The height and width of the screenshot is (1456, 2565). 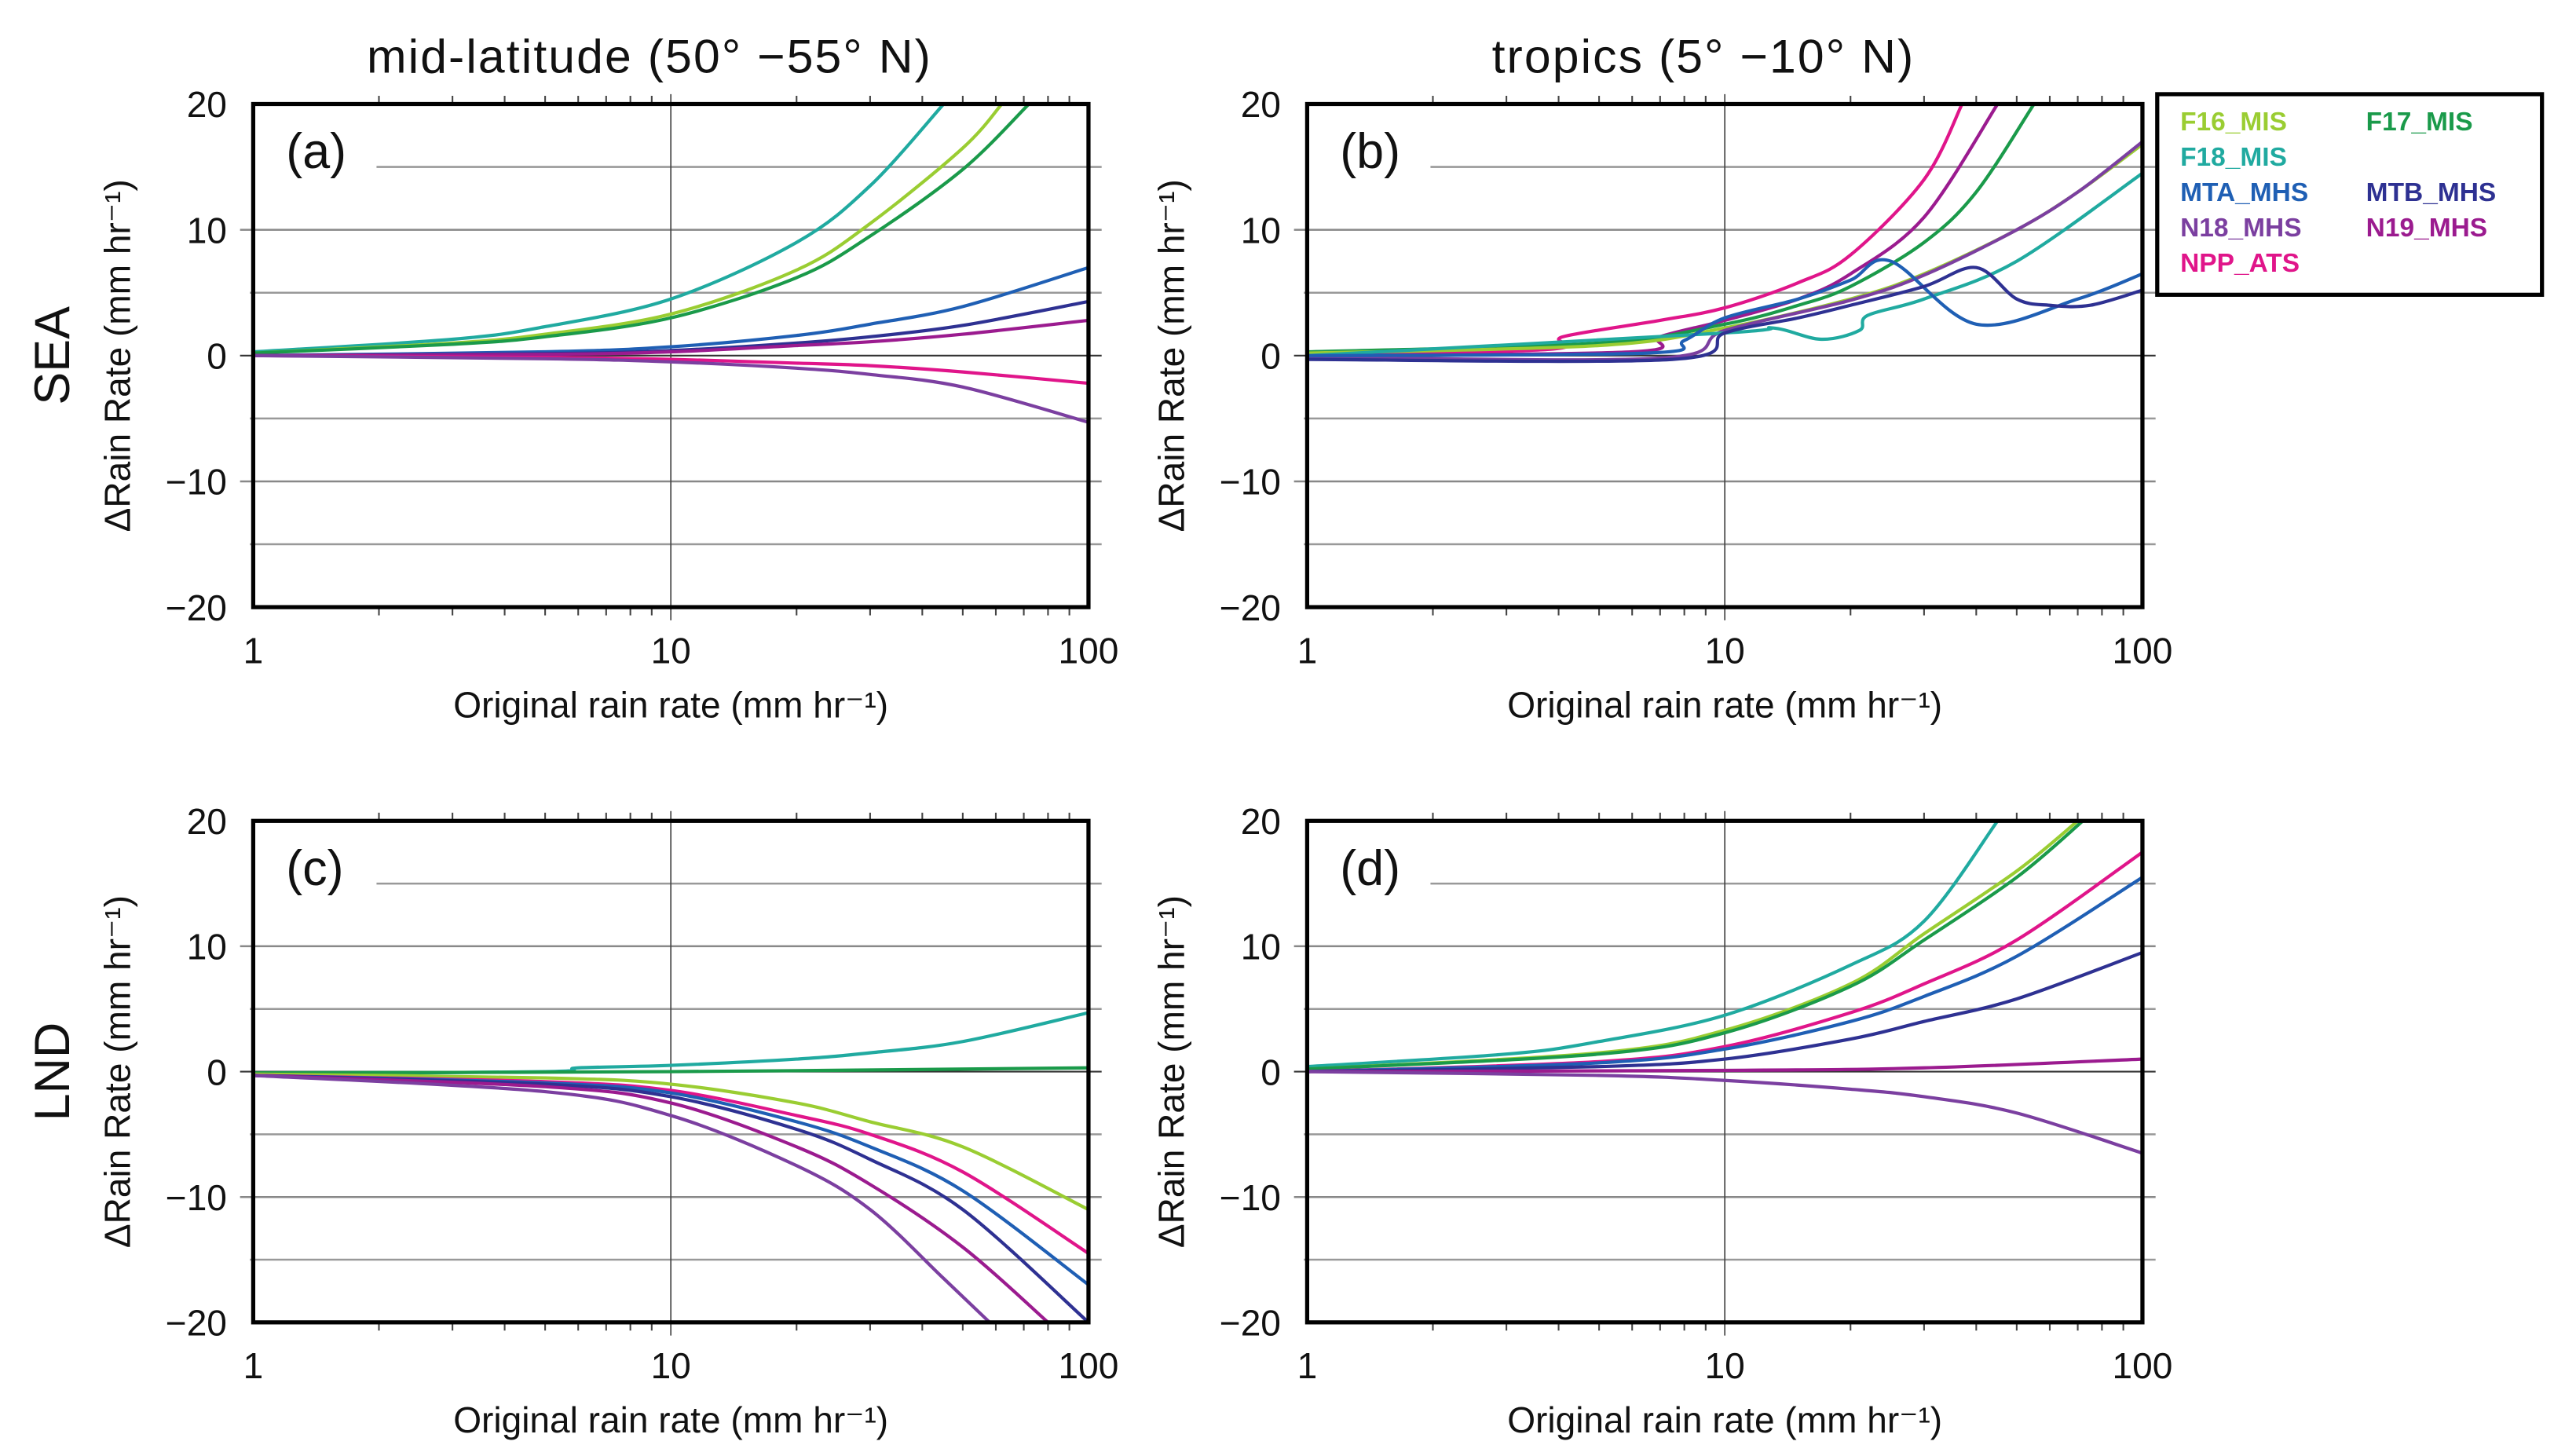 What do you see at coordinates (2244, 192) in the screenshot?
I see `legend-item-mta-mhs: MTA_MHS` at bounding box center [2244, 192].